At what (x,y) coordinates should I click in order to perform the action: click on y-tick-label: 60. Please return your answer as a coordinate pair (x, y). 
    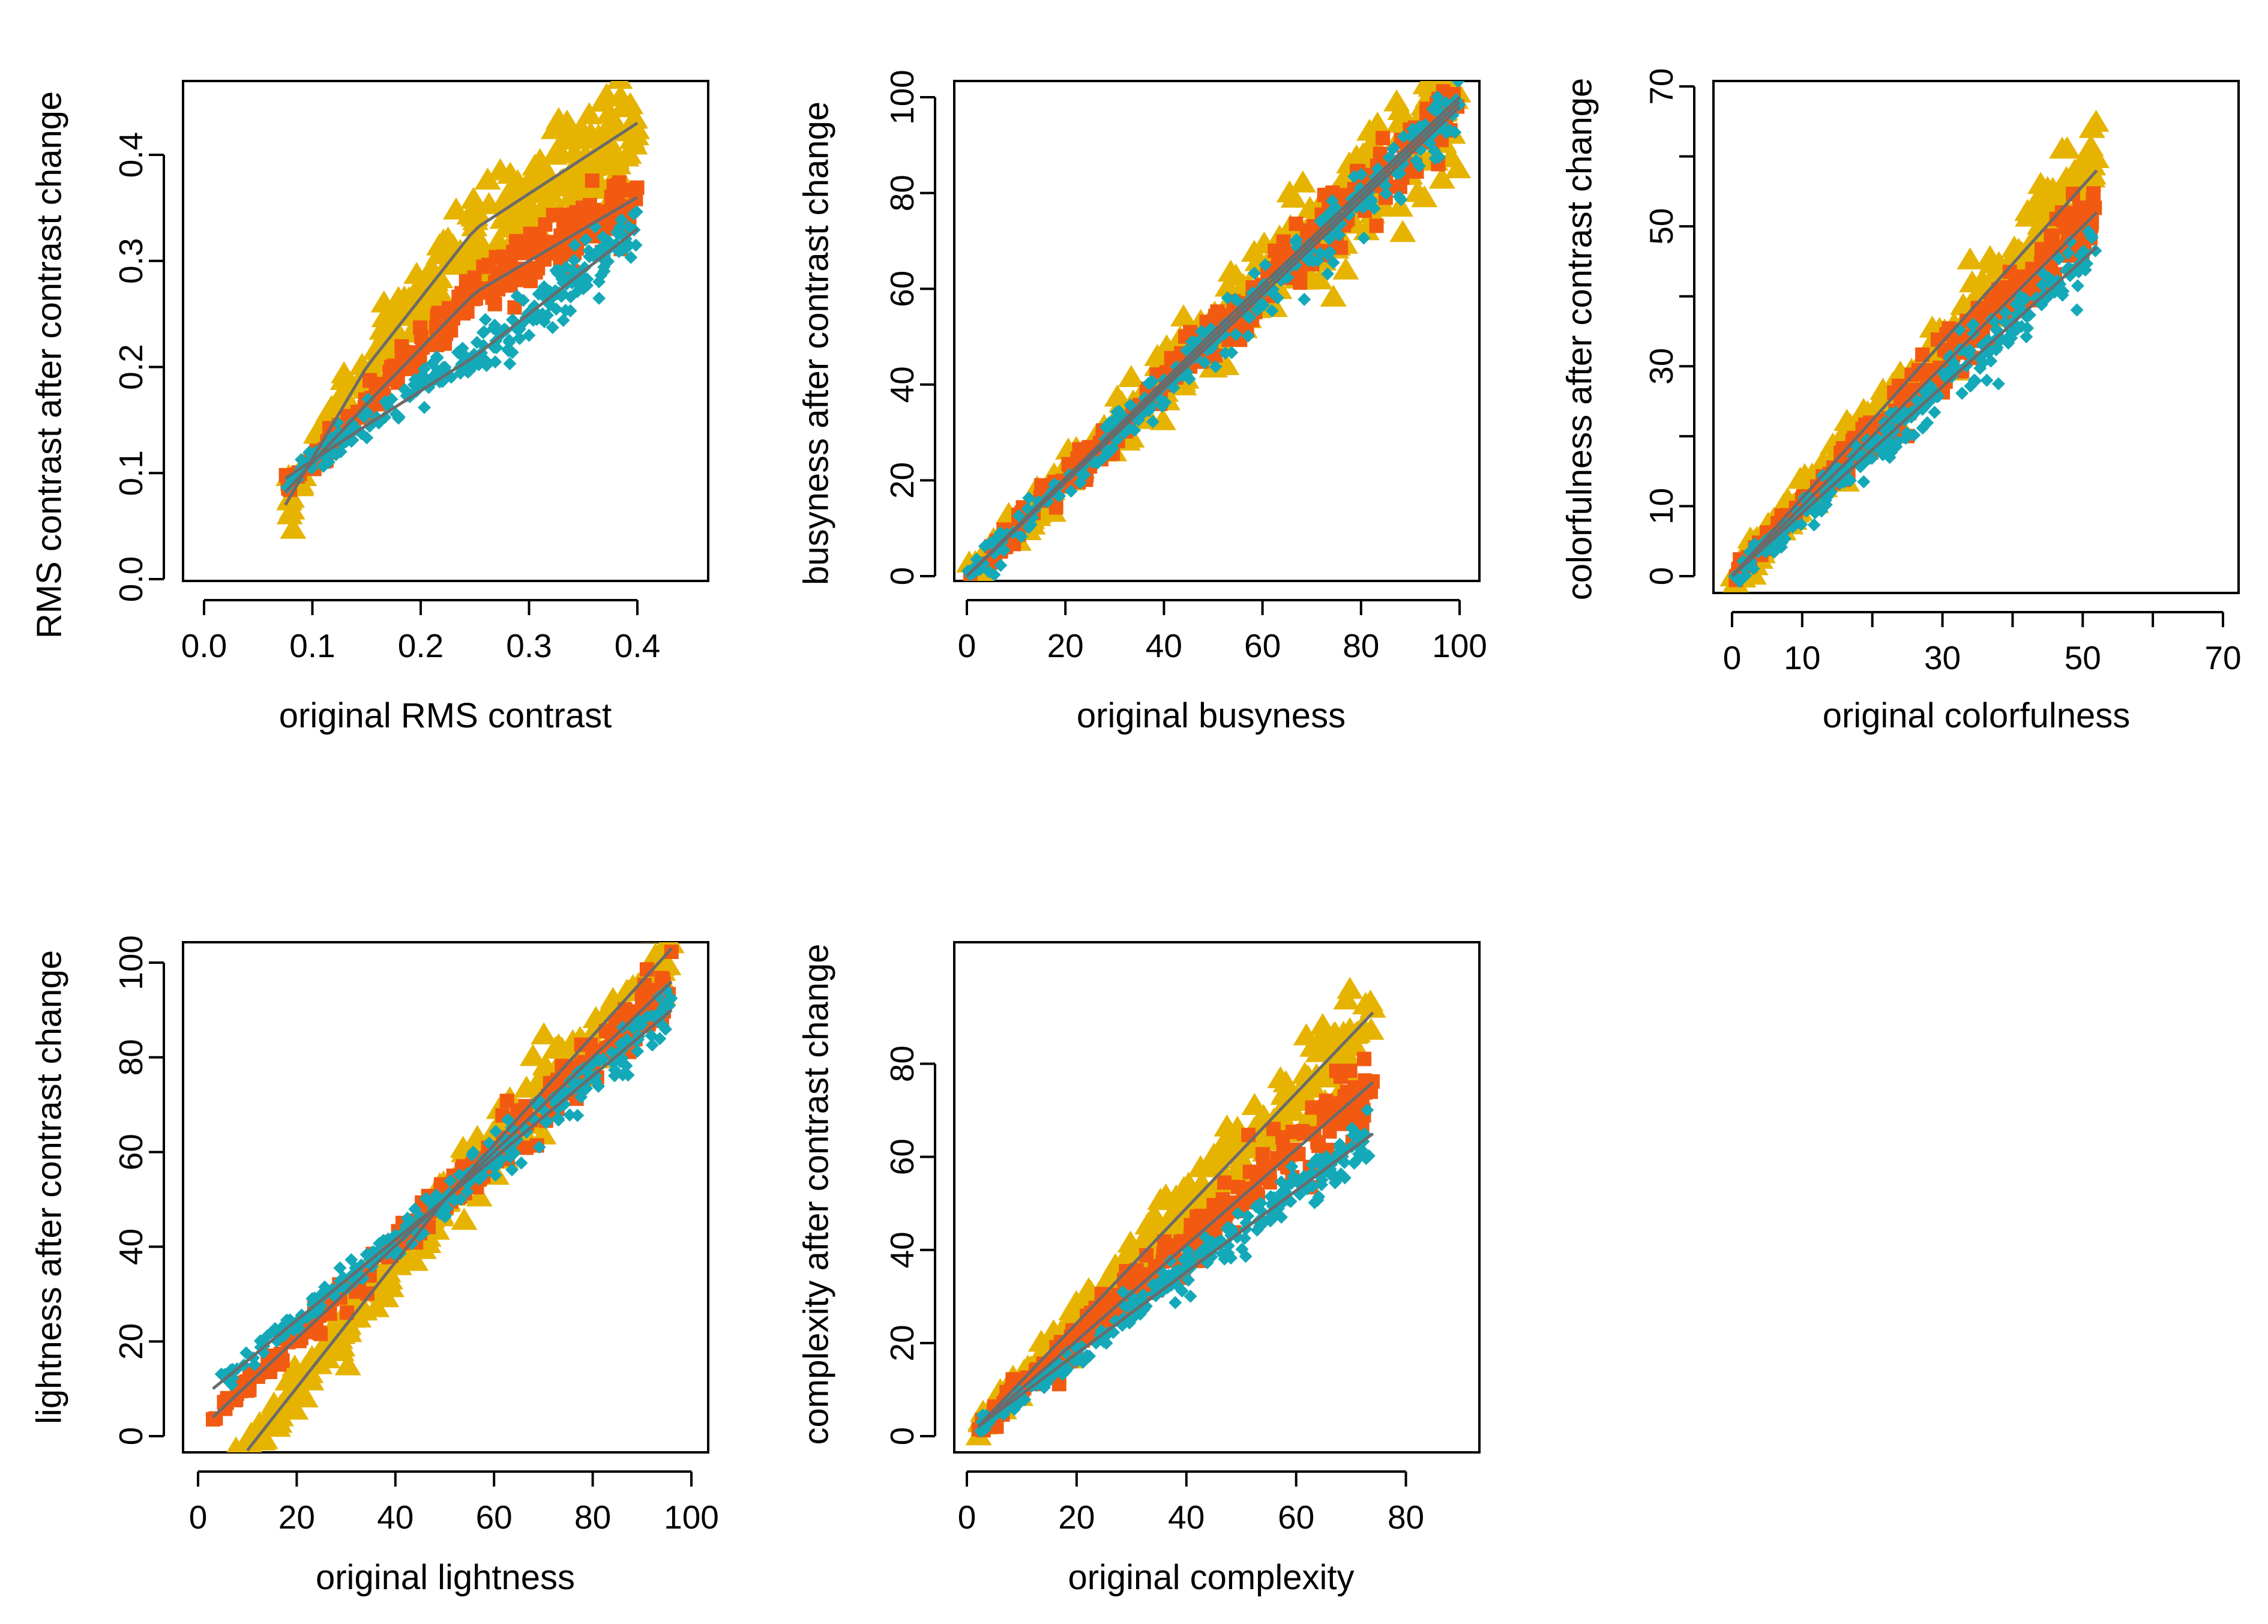
    Looking at the image, I should click on (130, 1152).